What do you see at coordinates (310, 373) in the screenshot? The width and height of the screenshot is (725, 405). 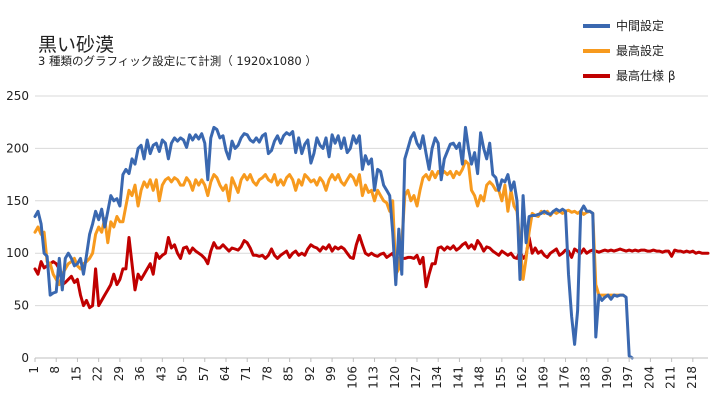 I see `x-tick-label: 92` at bounding box center [310, 373].